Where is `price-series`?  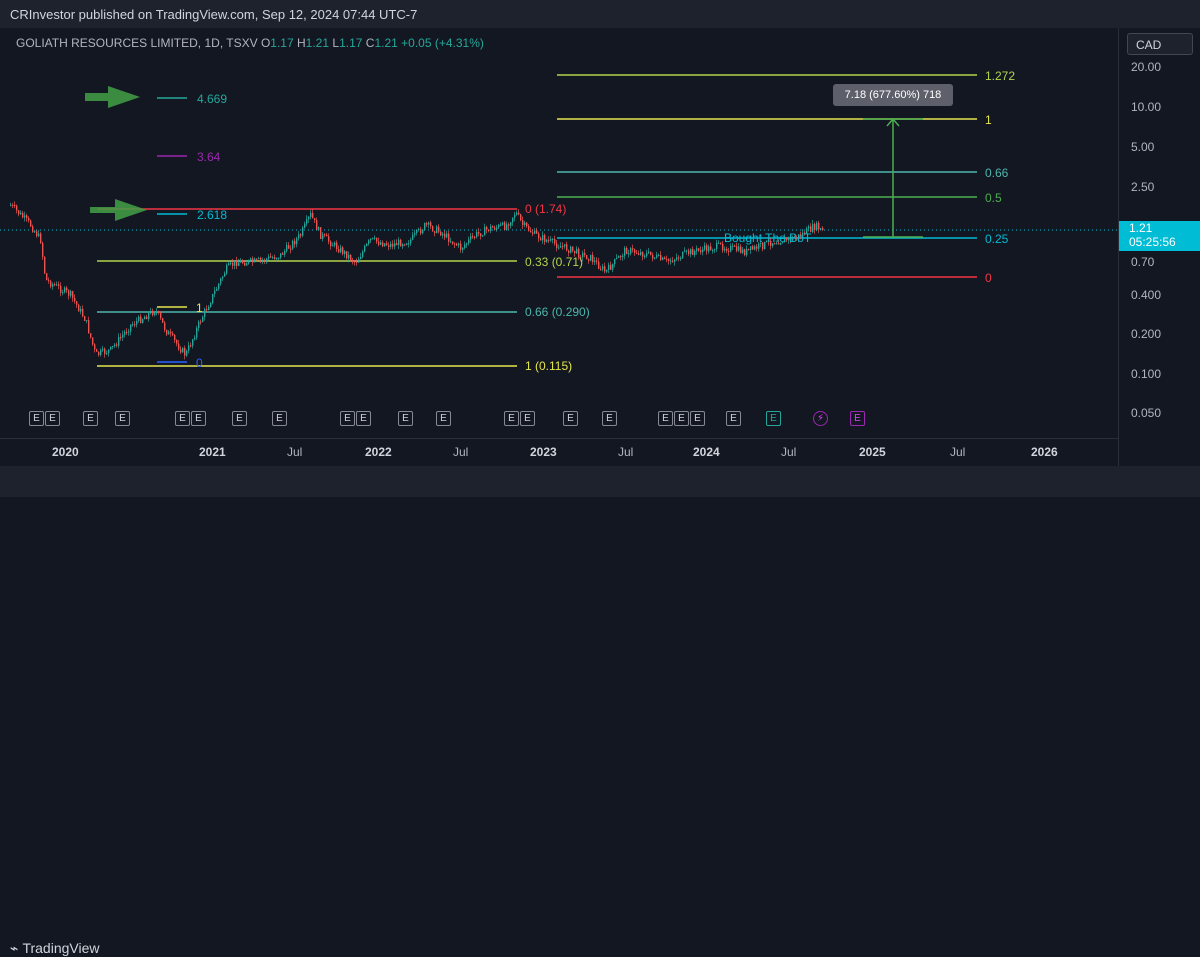
price-series is located at coordinates (417, 280).